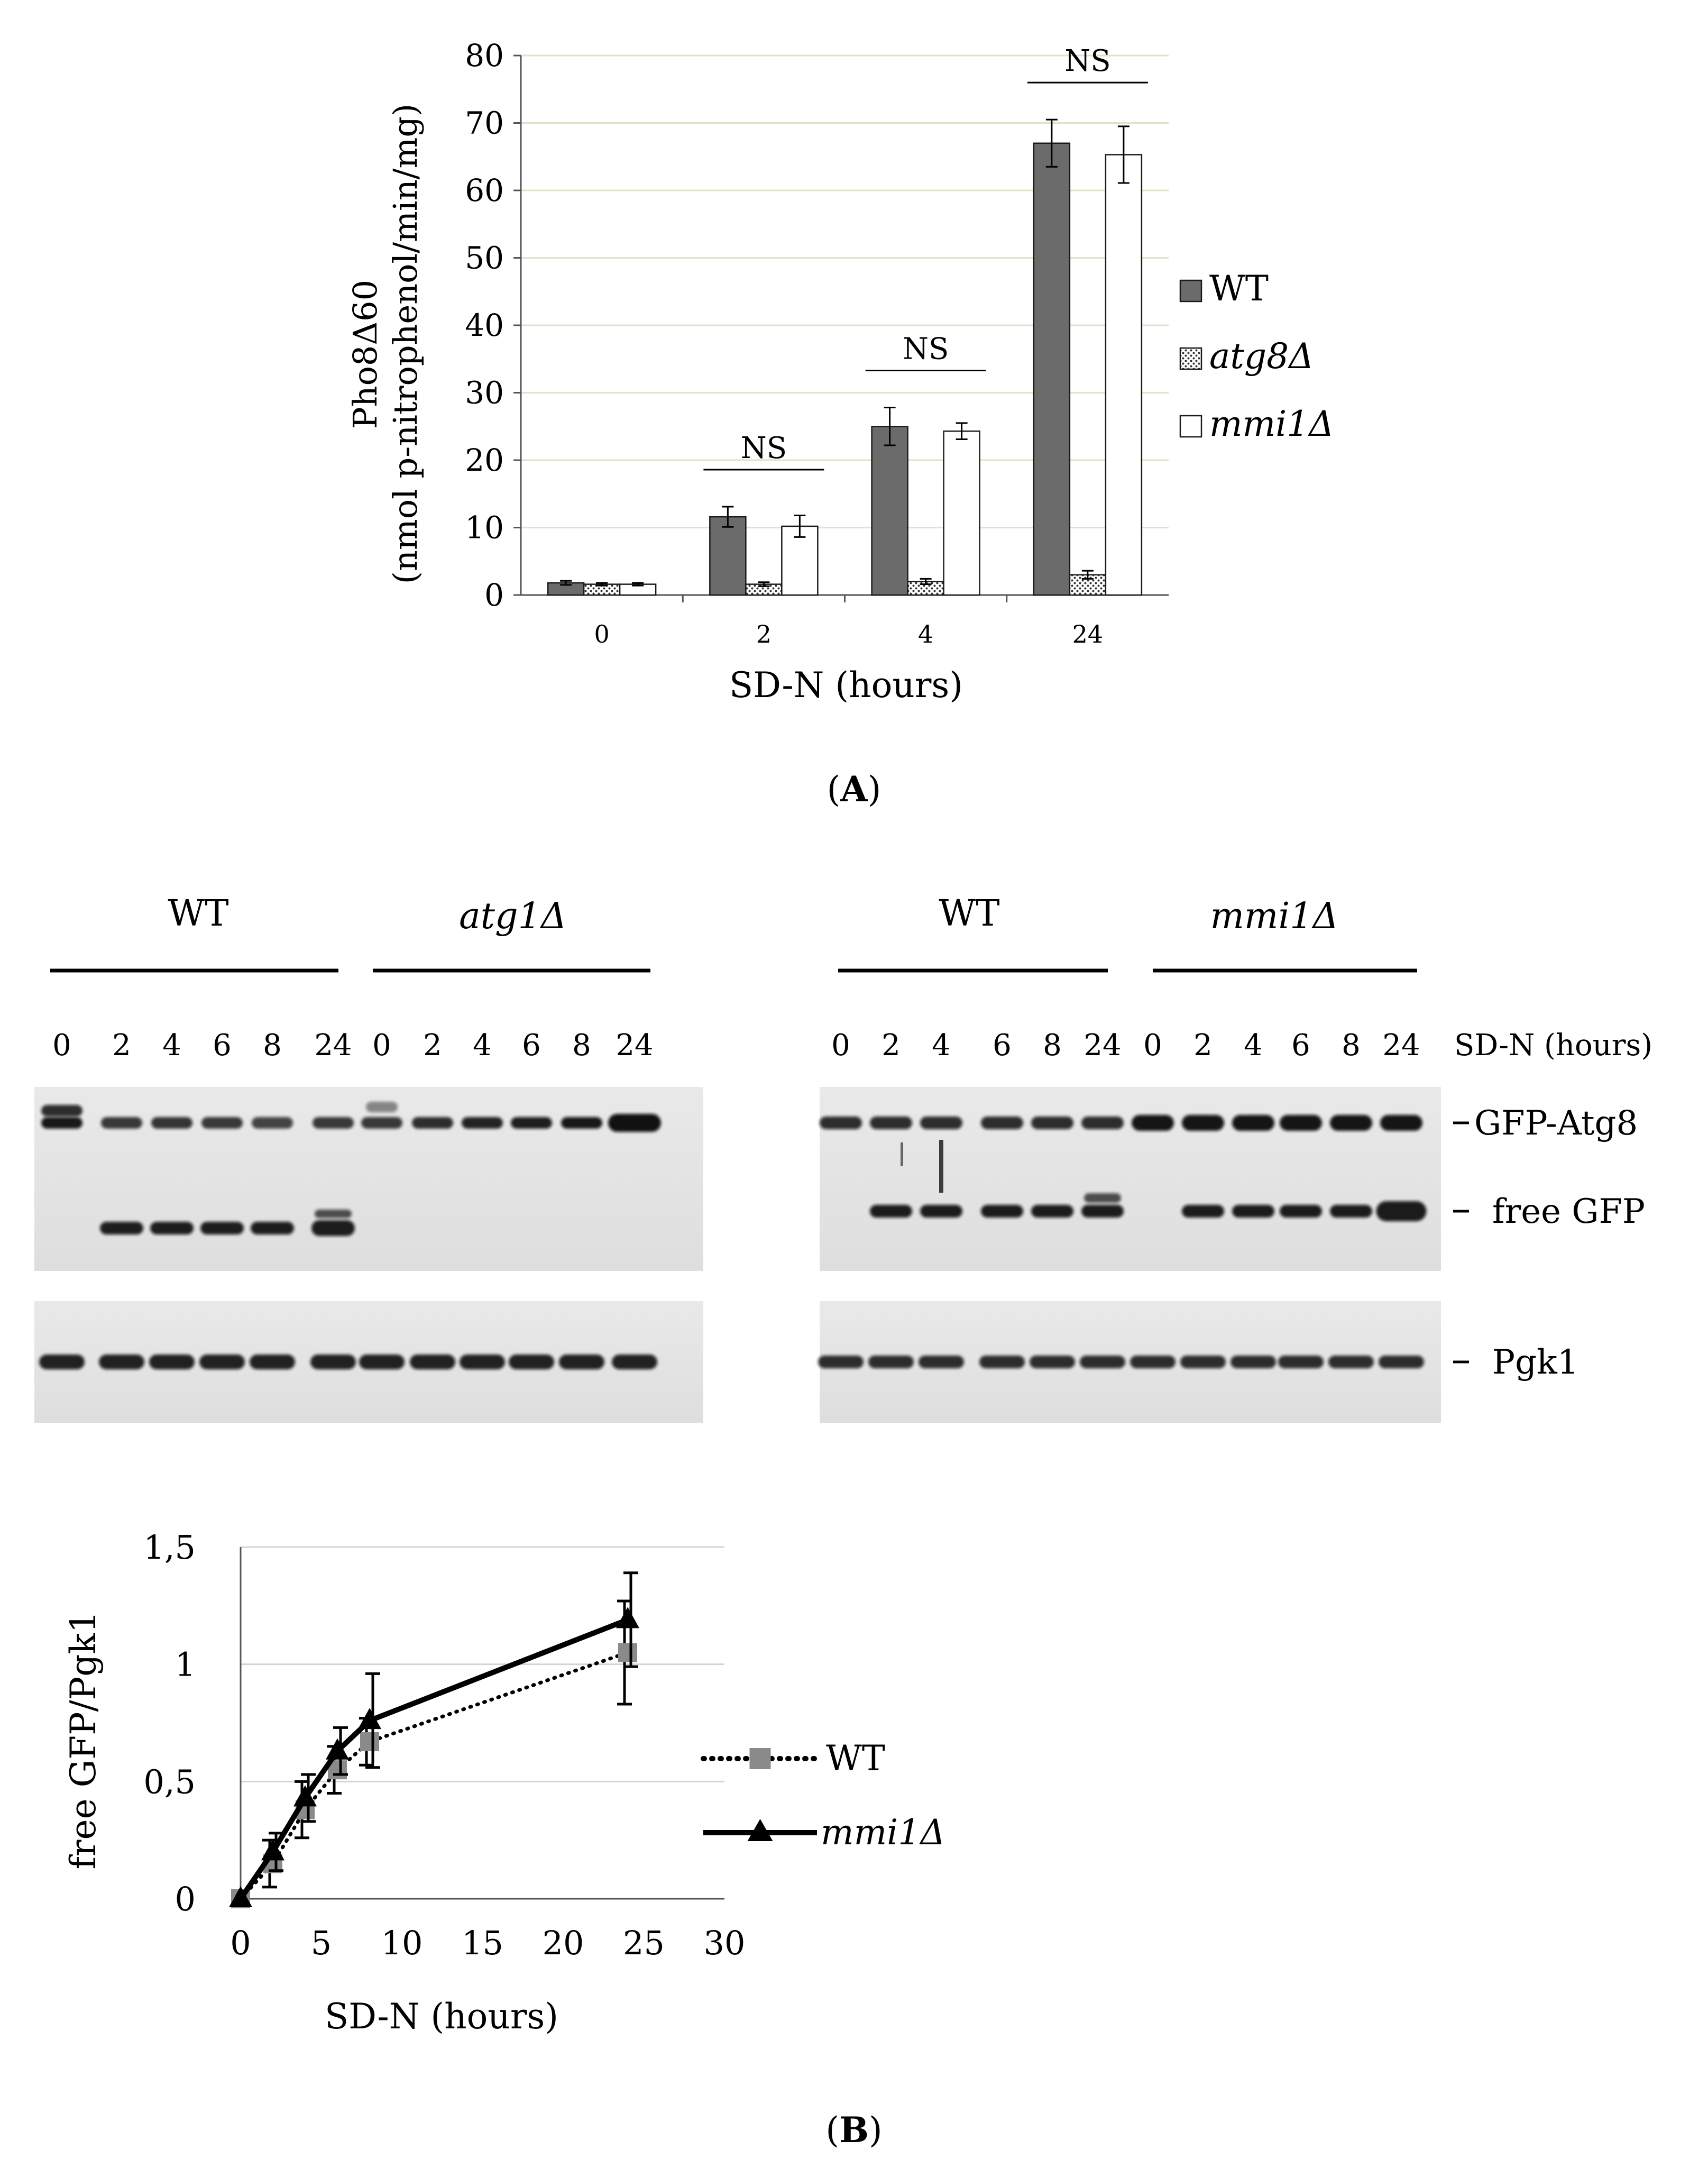 This screenshot has height=2159, width=1708. I want to click on panel-label-a: (A), so click(854, 789).